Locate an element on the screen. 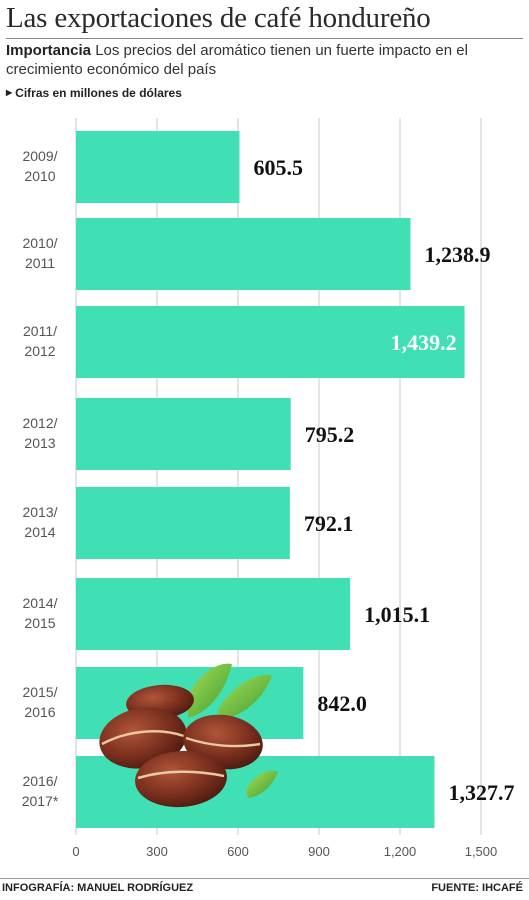 Image resolution: width=529 pixels, height=900 pixels. value-label: 605.5 is located at coordinates (277, 167).